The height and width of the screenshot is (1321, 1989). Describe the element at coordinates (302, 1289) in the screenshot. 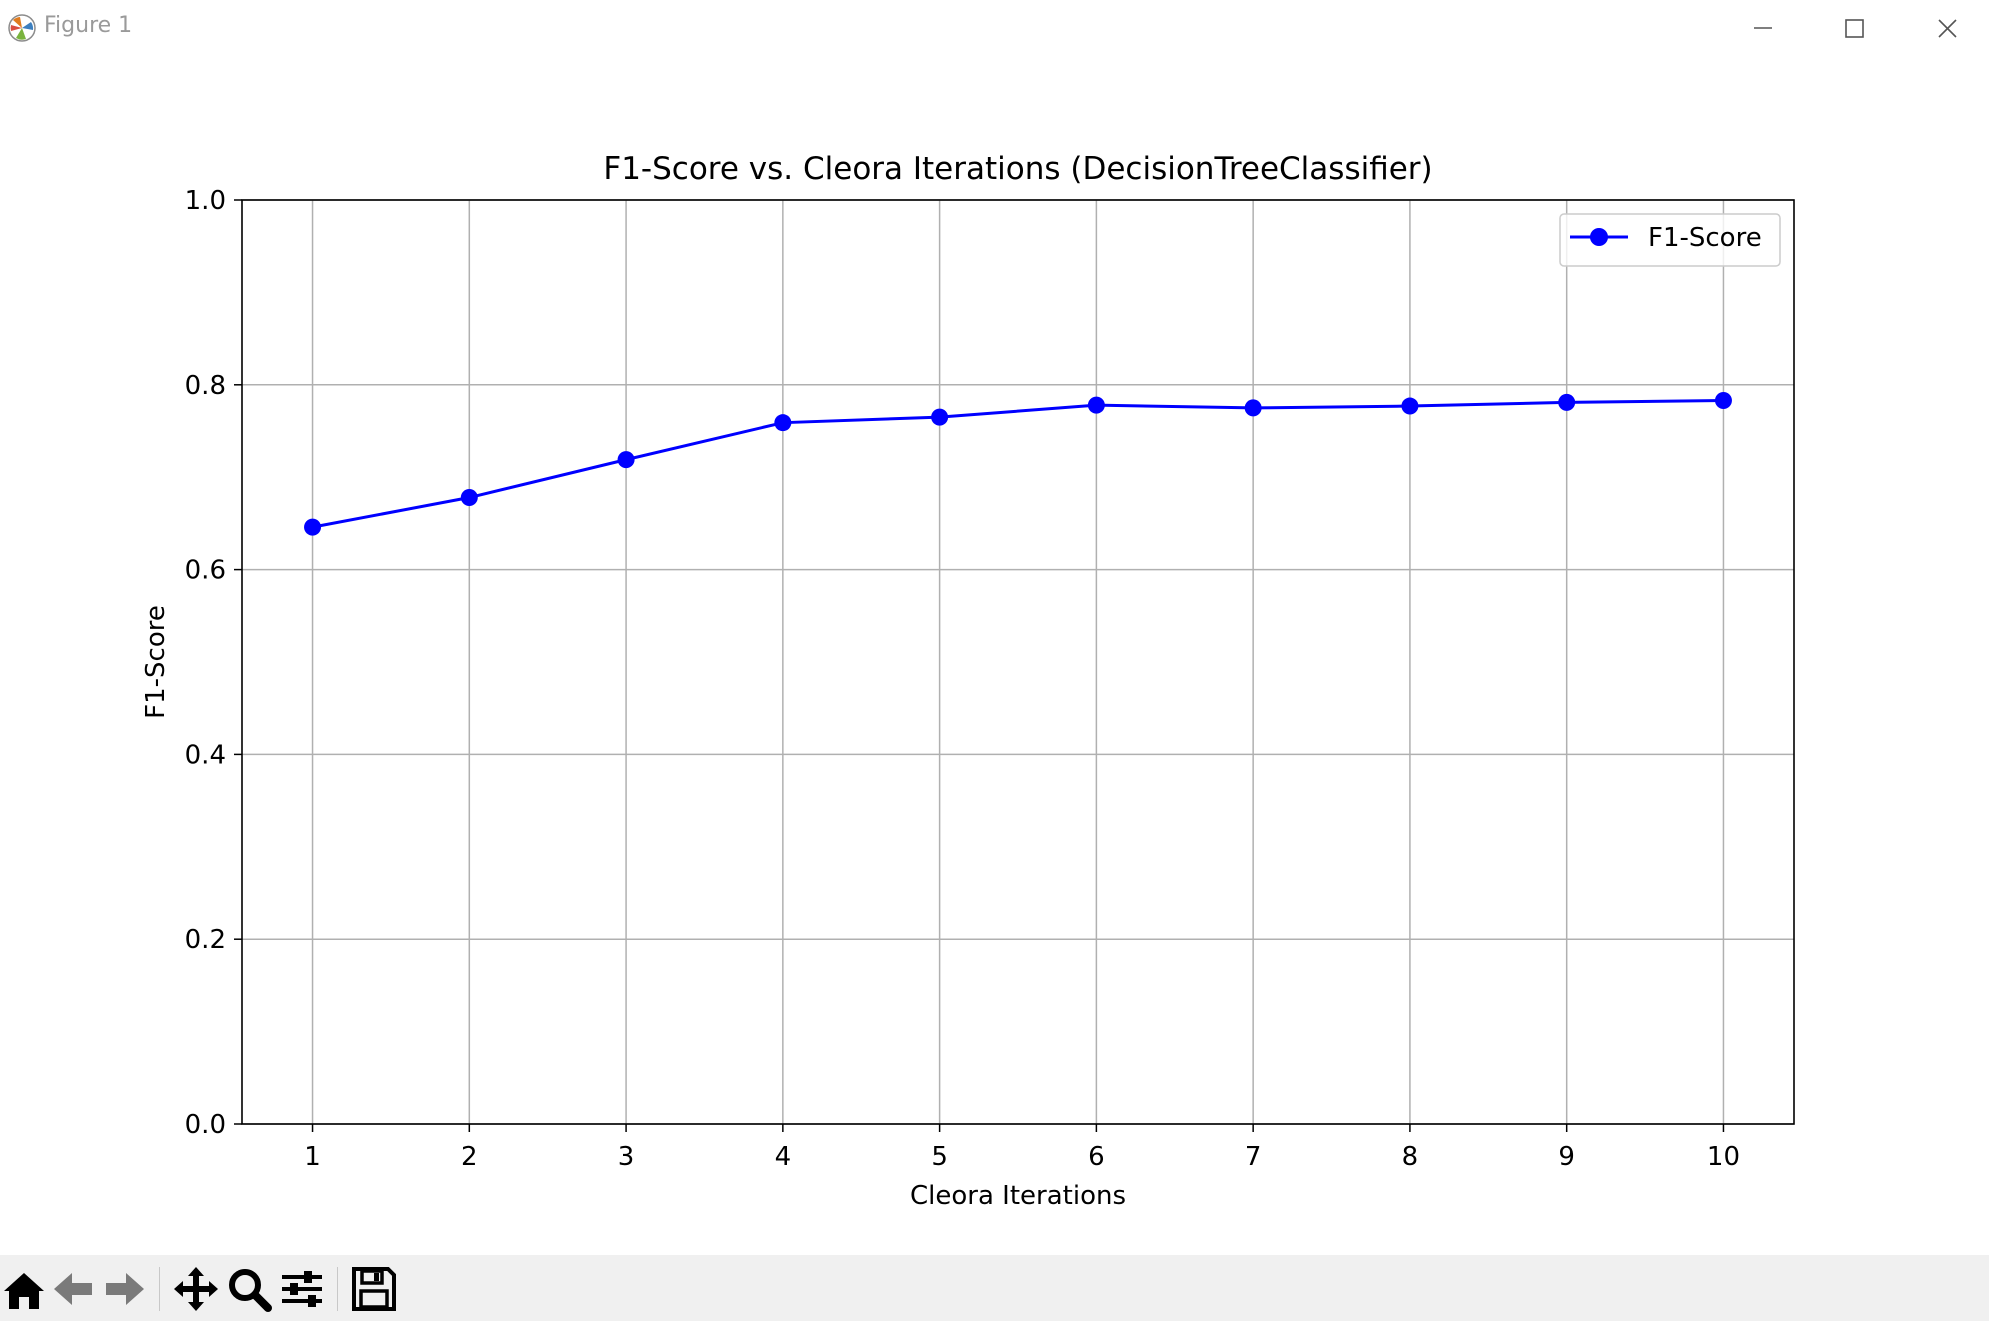

I see `configure-subplots-icon` at that location.